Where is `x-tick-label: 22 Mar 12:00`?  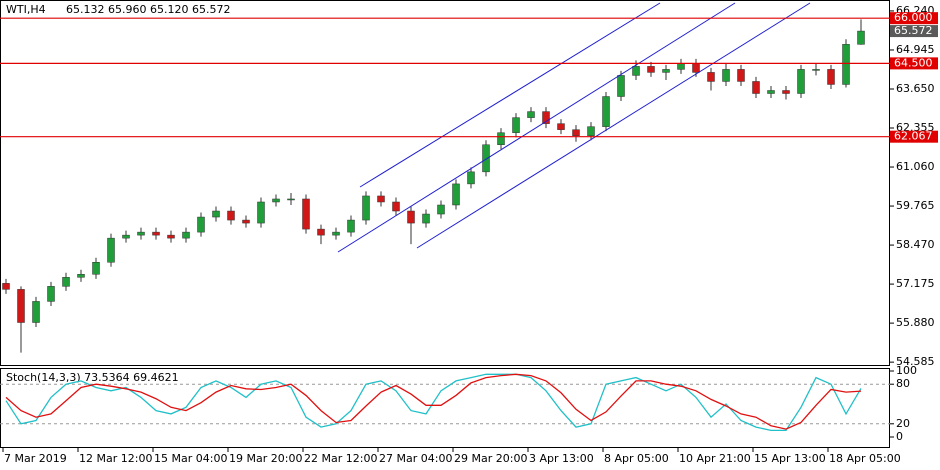
x-tick-label: 22 Mar 12:00 is located at coordinates (340, 458).